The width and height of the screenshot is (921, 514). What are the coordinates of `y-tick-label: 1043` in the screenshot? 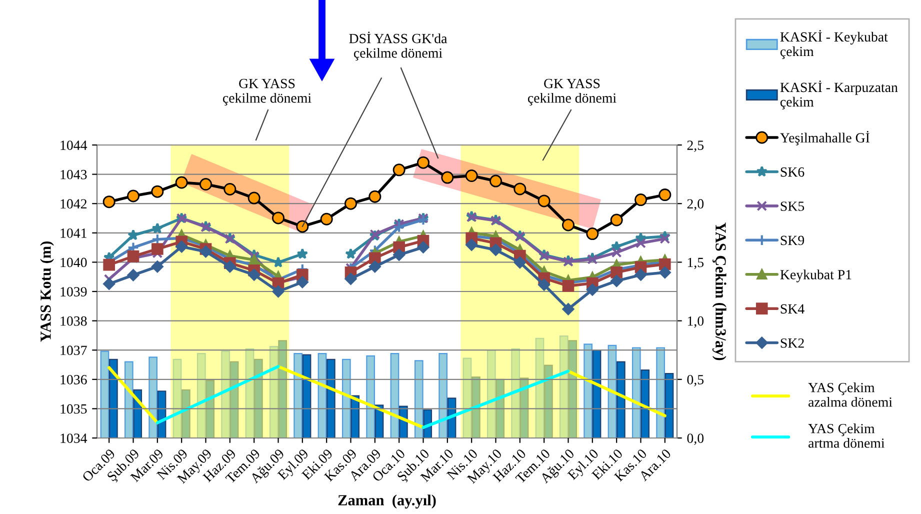 It's located at (73, 175).